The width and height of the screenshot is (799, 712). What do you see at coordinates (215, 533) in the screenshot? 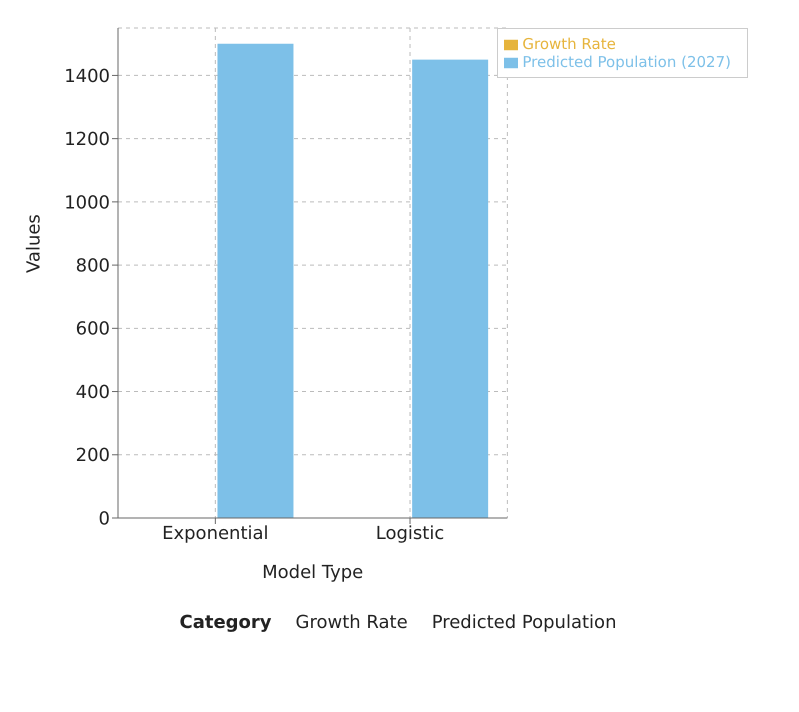
I see `x-tick-label: Exponential` at bounding box center [215, 533].